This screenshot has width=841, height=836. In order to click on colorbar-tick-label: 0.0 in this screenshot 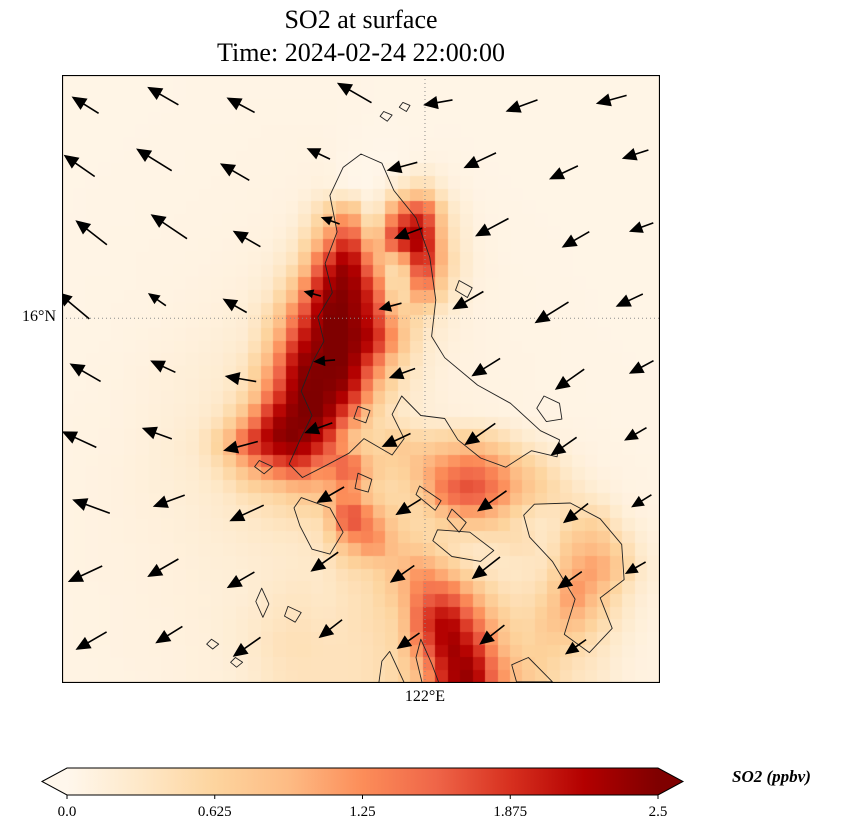, I will do `click(67, 812)`.